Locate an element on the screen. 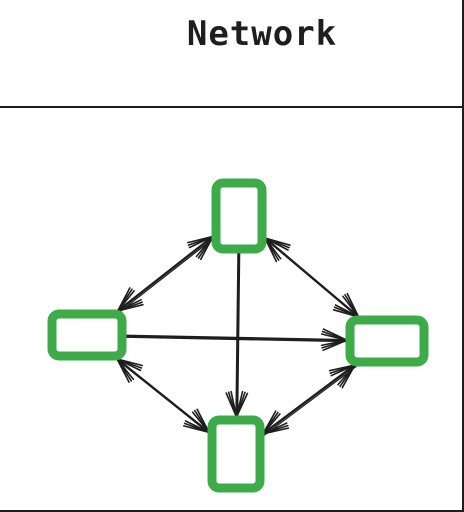  node-right is located at coordinates (387, 341).